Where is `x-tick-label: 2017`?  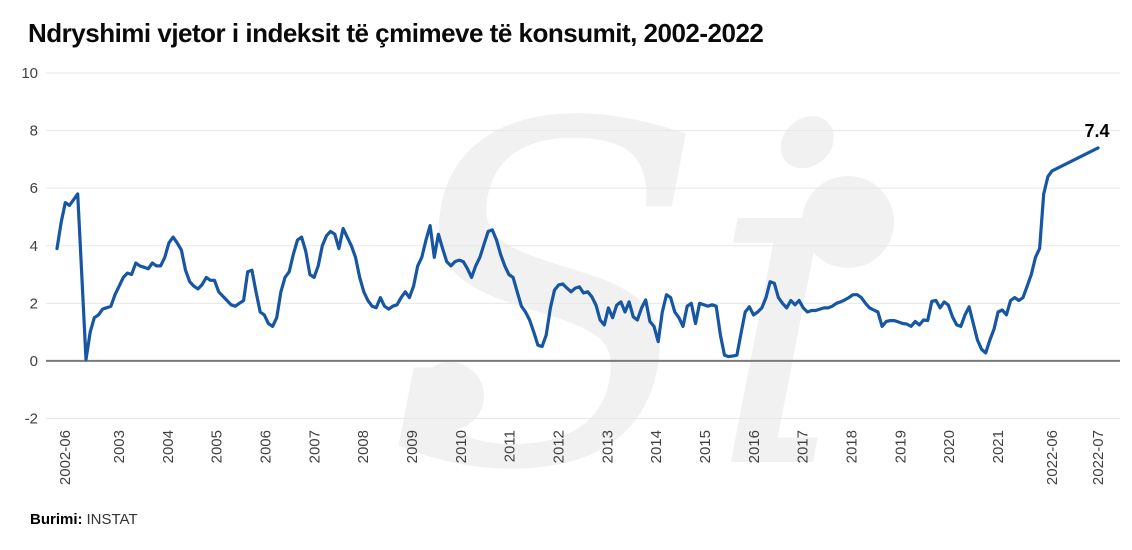 x-tick-label: 2017 is located at coordinates (803, 446).